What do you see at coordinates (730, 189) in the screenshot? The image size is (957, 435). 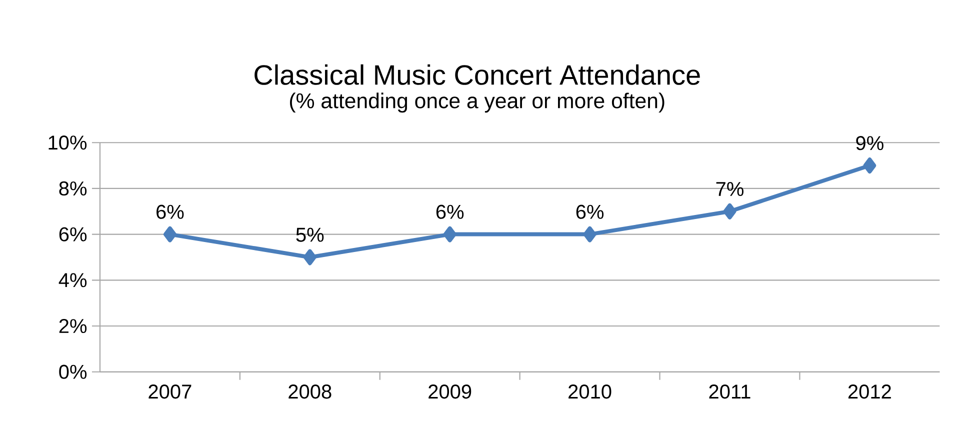 I see `data-label: 7%` at bounding box center [730, 189].